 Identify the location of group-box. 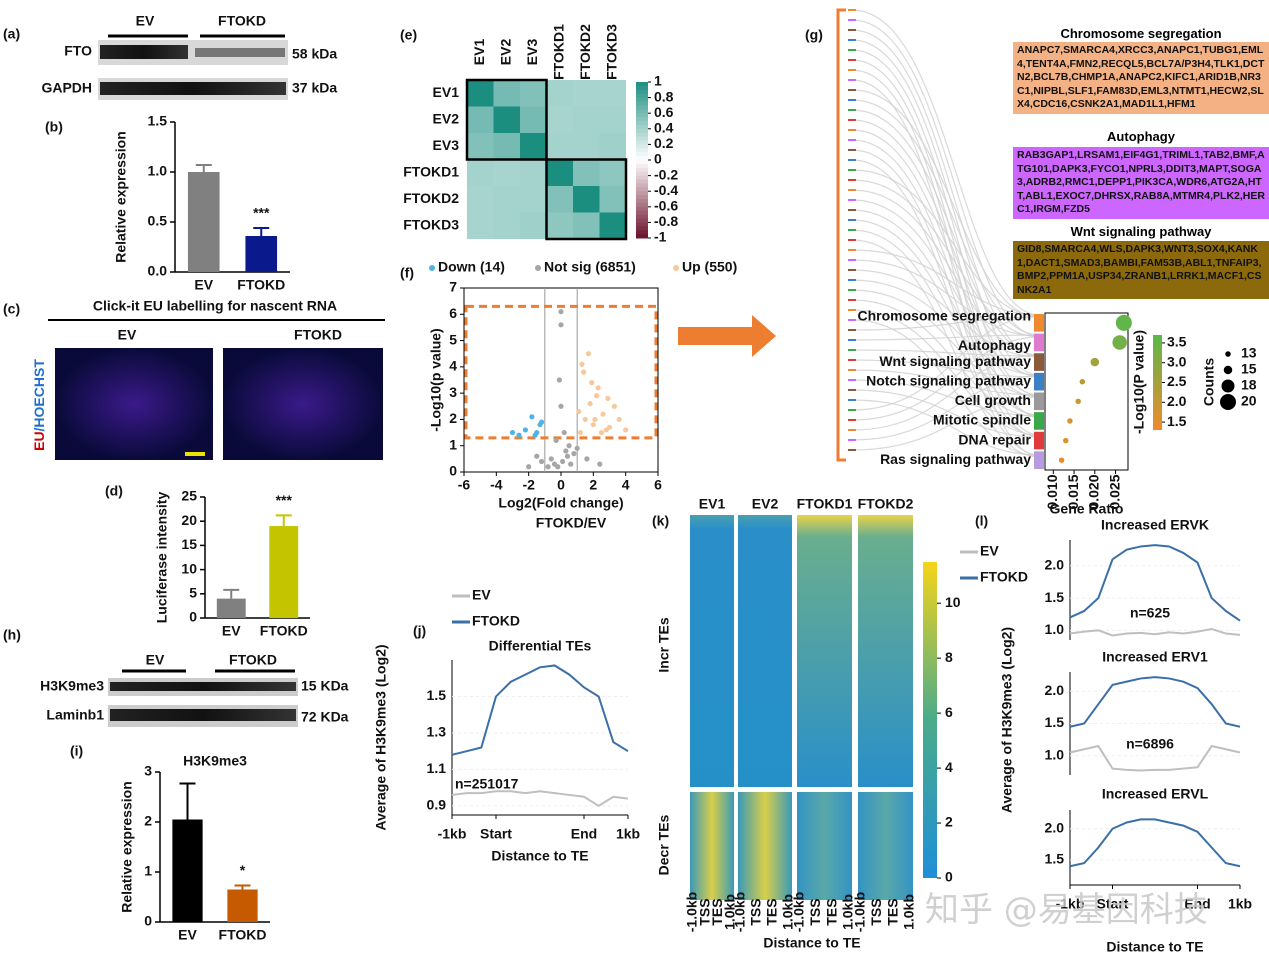
(586, 199).